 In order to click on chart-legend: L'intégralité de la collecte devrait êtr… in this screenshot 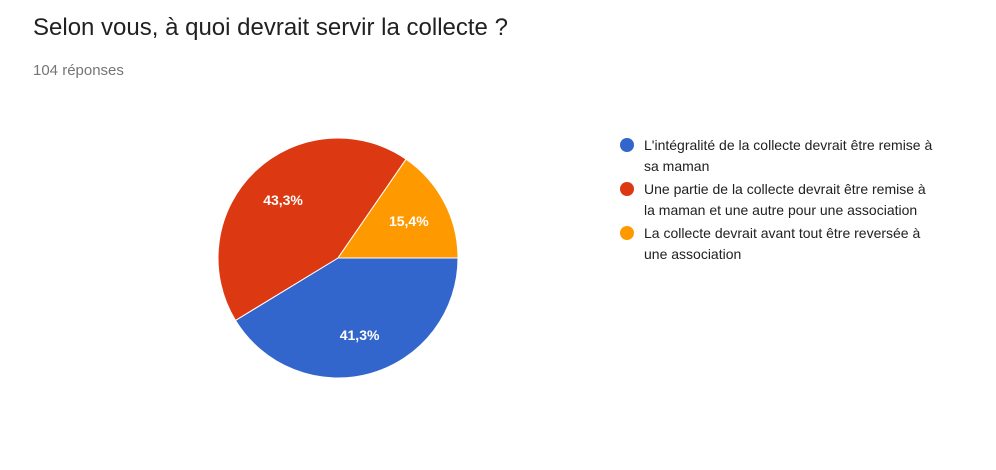, I will do `click(780, 201)`.